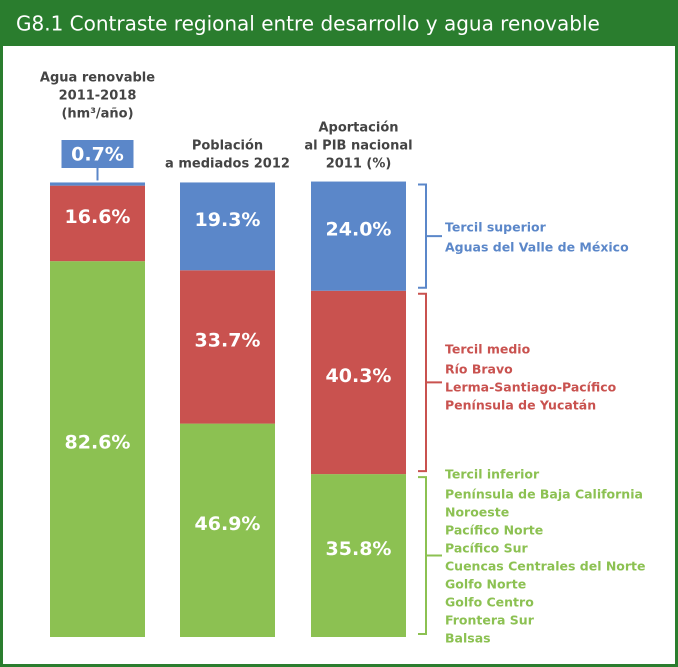  I want to click on x-tick-label: al PIB nacional, so click(358, 146).